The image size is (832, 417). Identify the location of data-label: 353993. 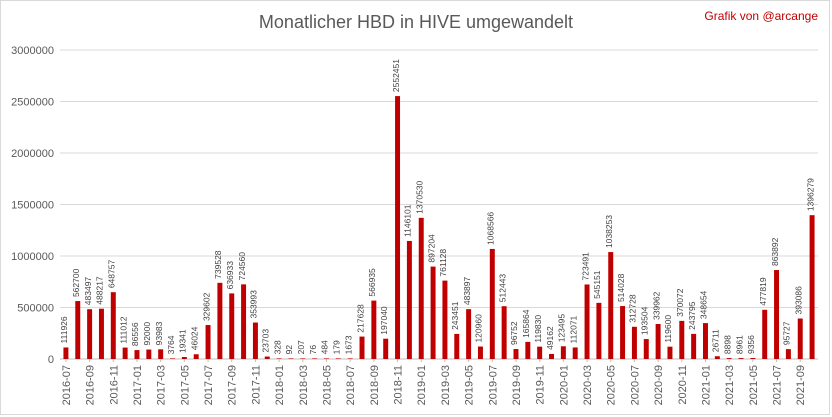
(254, 304).